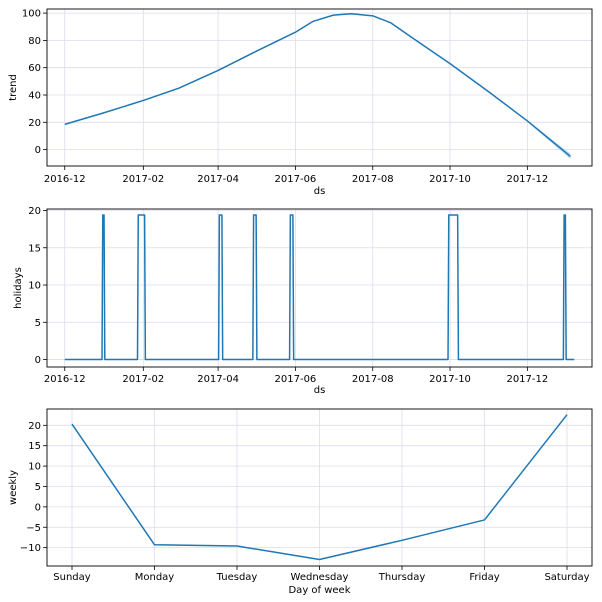  Describe the element at coordinates (527, 379) in the screenshot. I see `chart2-xtick-label-6: 2017-12` at that location.